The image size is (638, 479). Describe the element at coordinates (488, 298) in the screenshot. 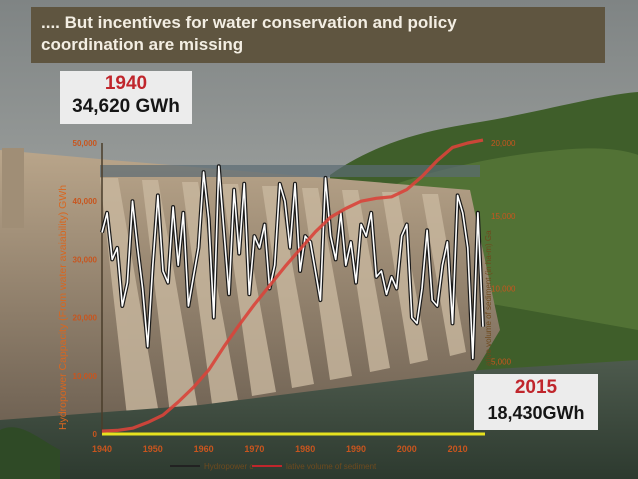

I see `y-axis-right-title: ative volume of sediment (in ha-m) Ga` at that location.